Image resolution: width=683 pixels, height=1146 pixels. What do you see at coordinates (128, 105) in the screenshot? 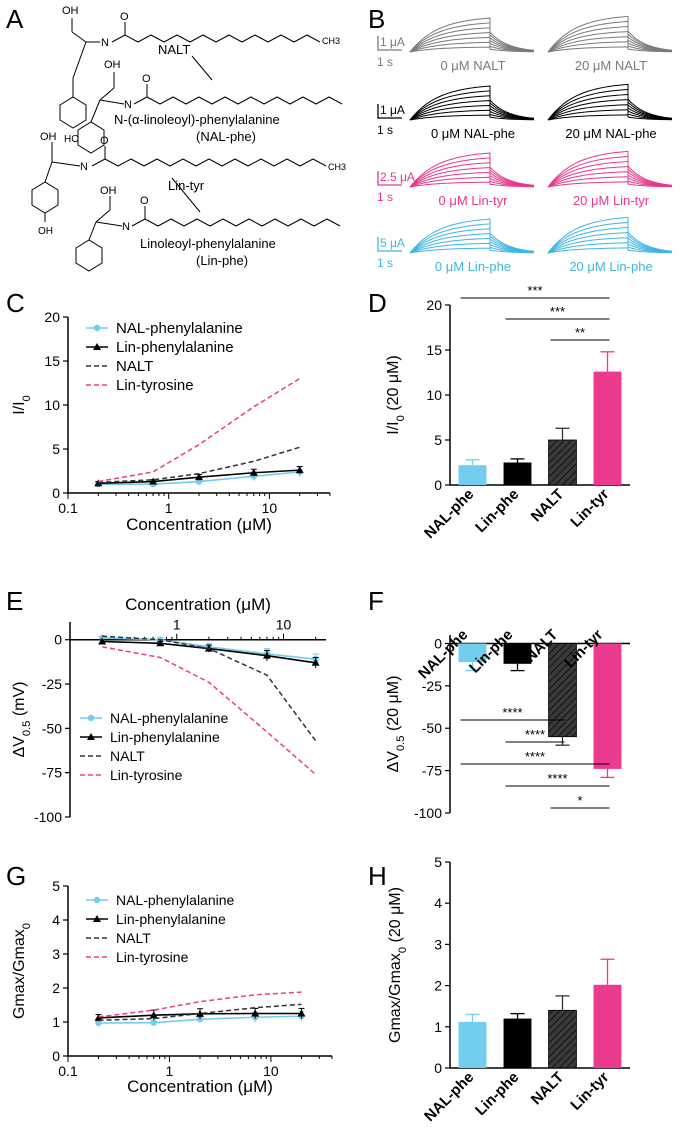
I see `atom-n-2: N` at bounding box center [128, 105].